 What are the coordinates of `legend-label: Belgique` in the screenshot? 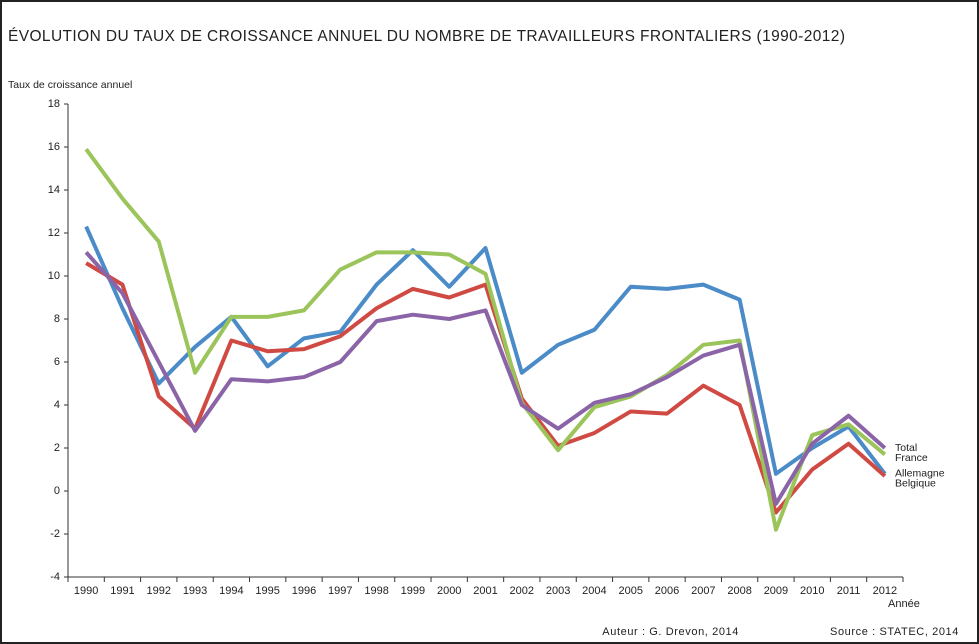 It's located at (915, 484).